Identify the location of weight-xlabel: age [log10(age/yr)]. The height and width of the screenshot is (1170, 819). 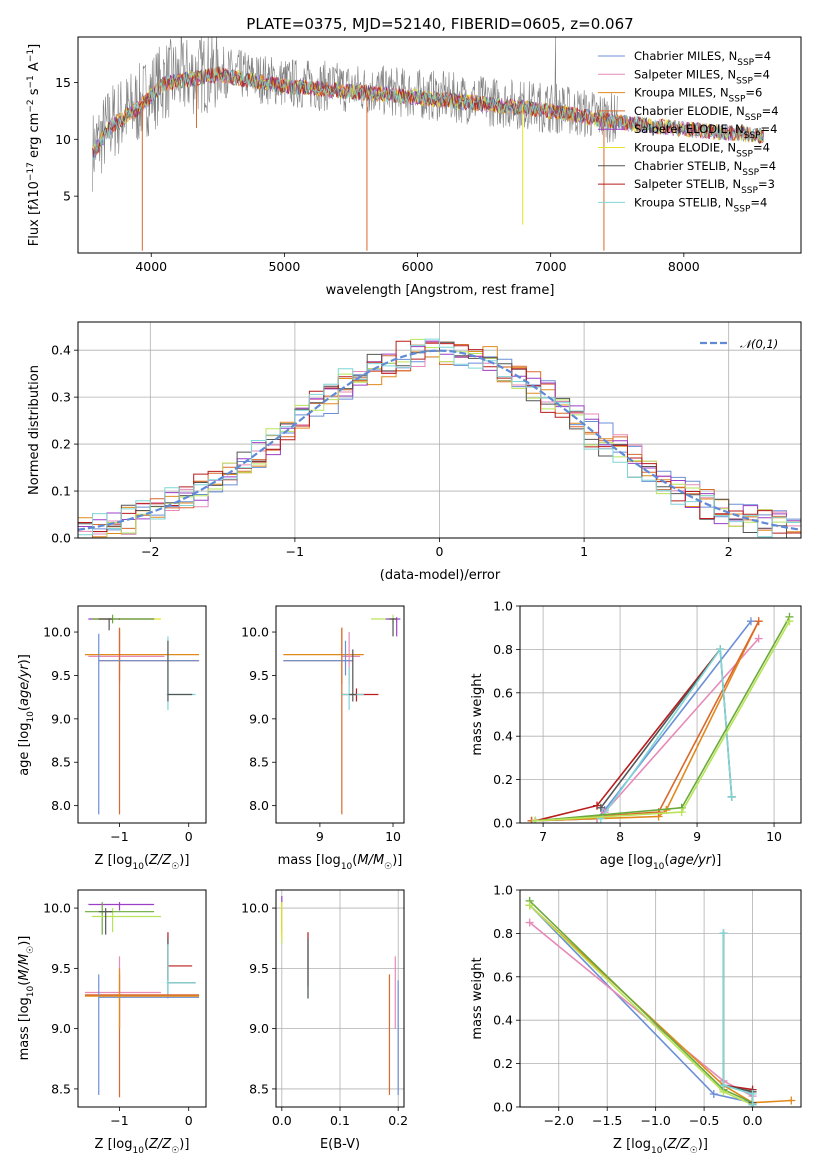
(661, 862).